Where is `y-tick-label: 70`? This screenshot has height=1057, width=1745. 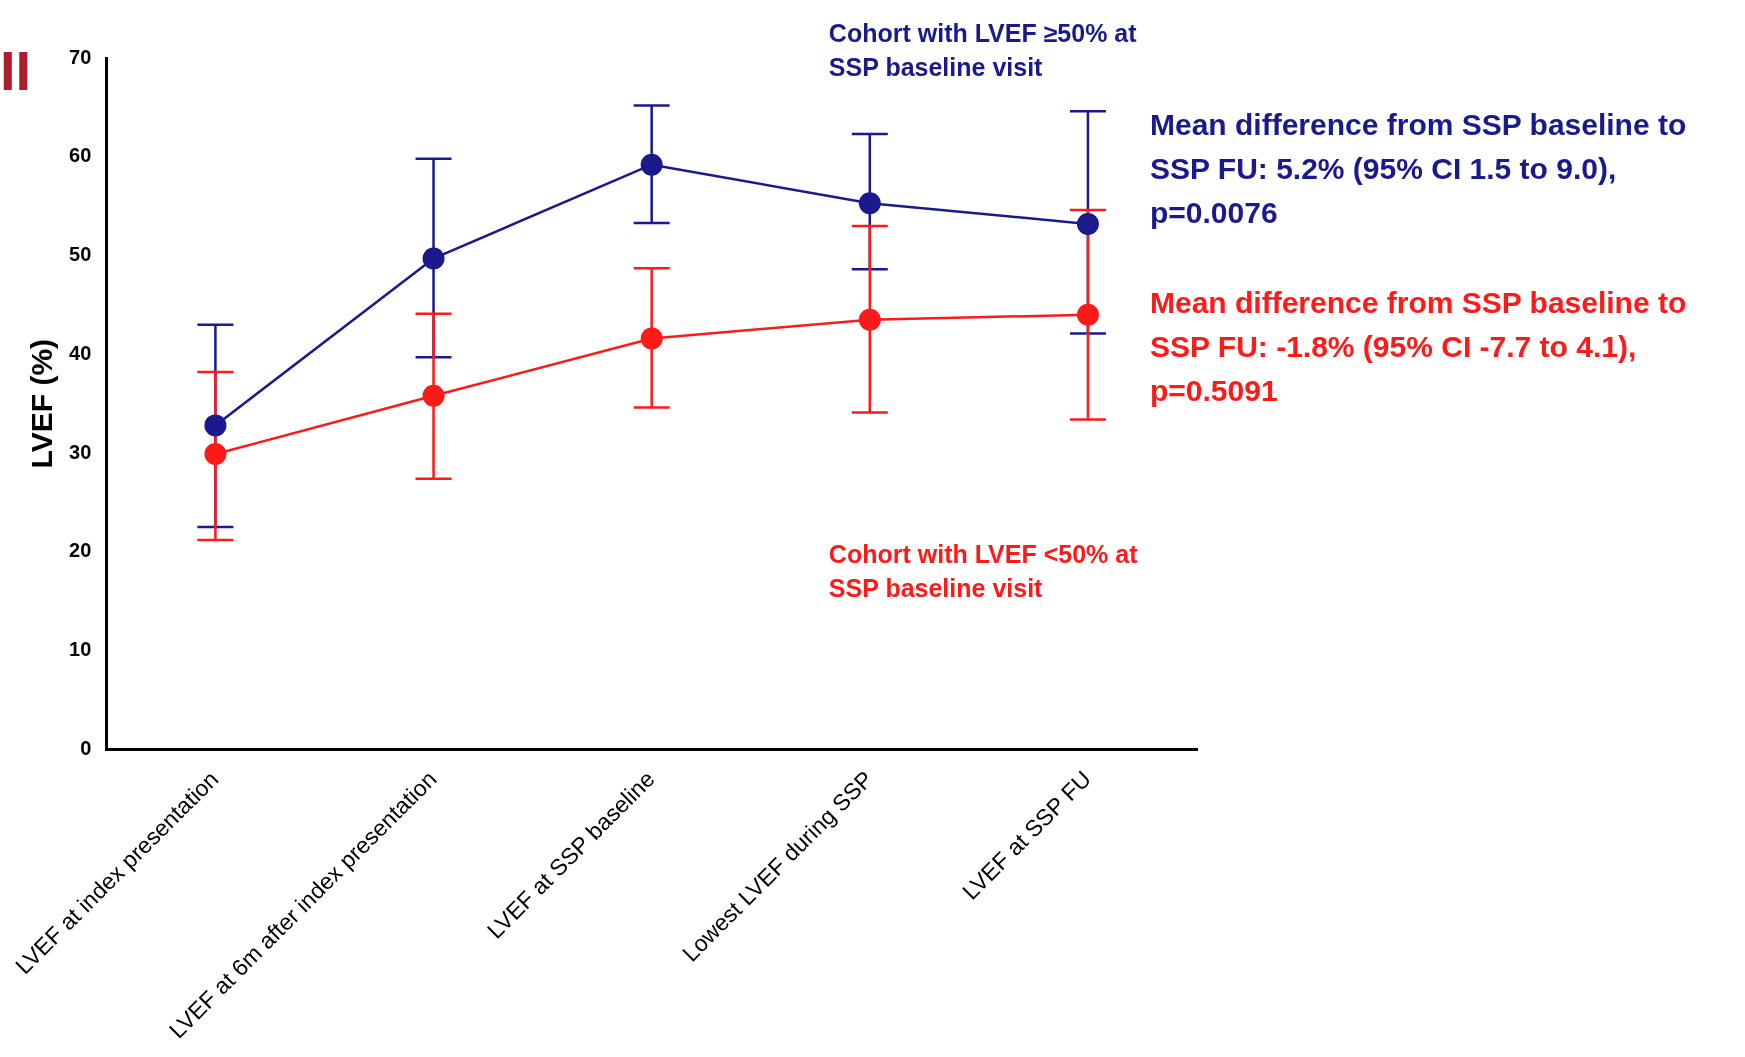
y-tick-label: 70 is located at coordinates (80, 56).